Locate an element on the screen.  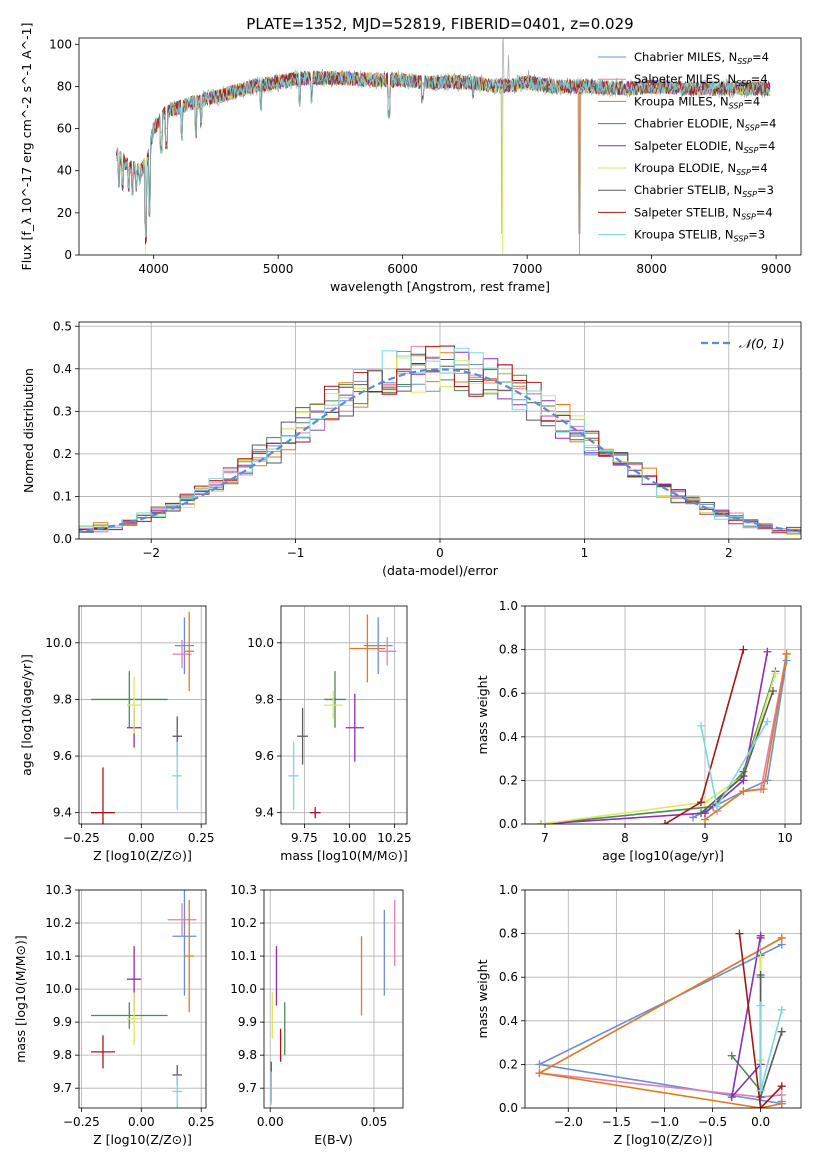
legend-entry-text: Kroupa STELIB, N is located at coordinates (684, 235).